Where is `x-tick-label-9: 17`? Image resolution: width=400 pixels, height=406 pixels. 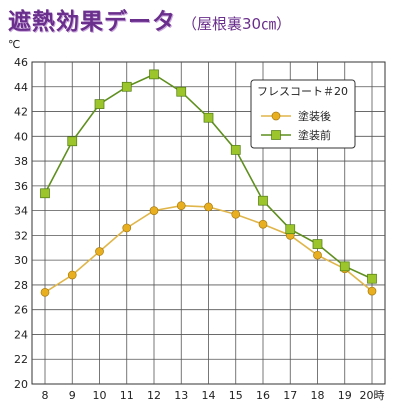
x-tick-label-9: 17 is located at coordinates (290, 395).